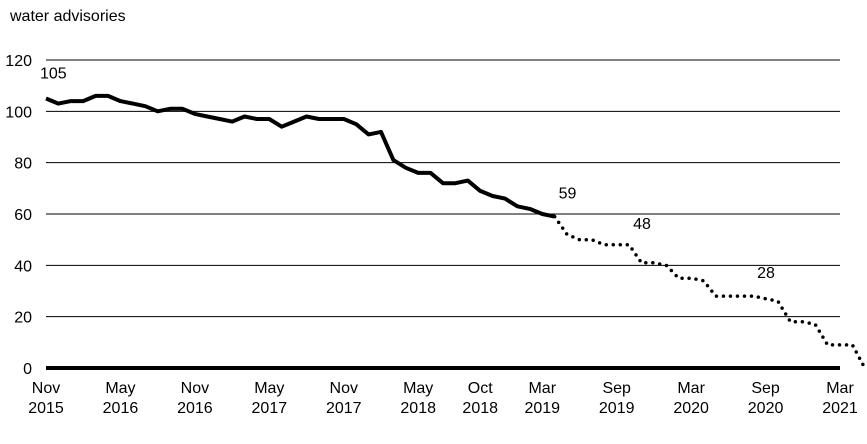  Describe the element at coordinates (195, 398) in the screenshot. I see `x-tick-label: Nov 2016` at that location.